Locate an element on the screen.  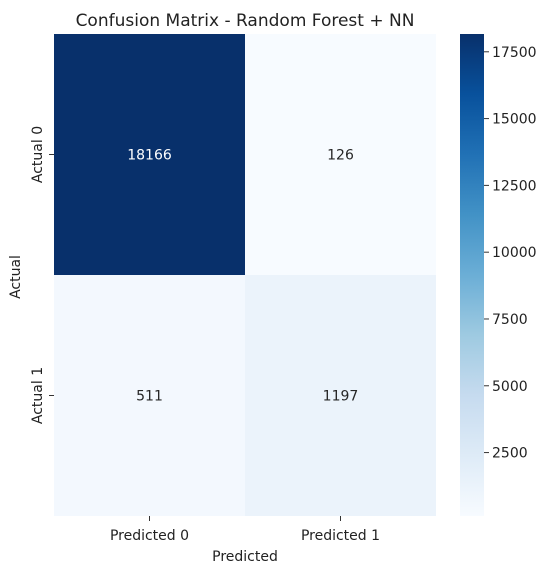
x-axis-label: Predicted is located at coordinates (245, 557).